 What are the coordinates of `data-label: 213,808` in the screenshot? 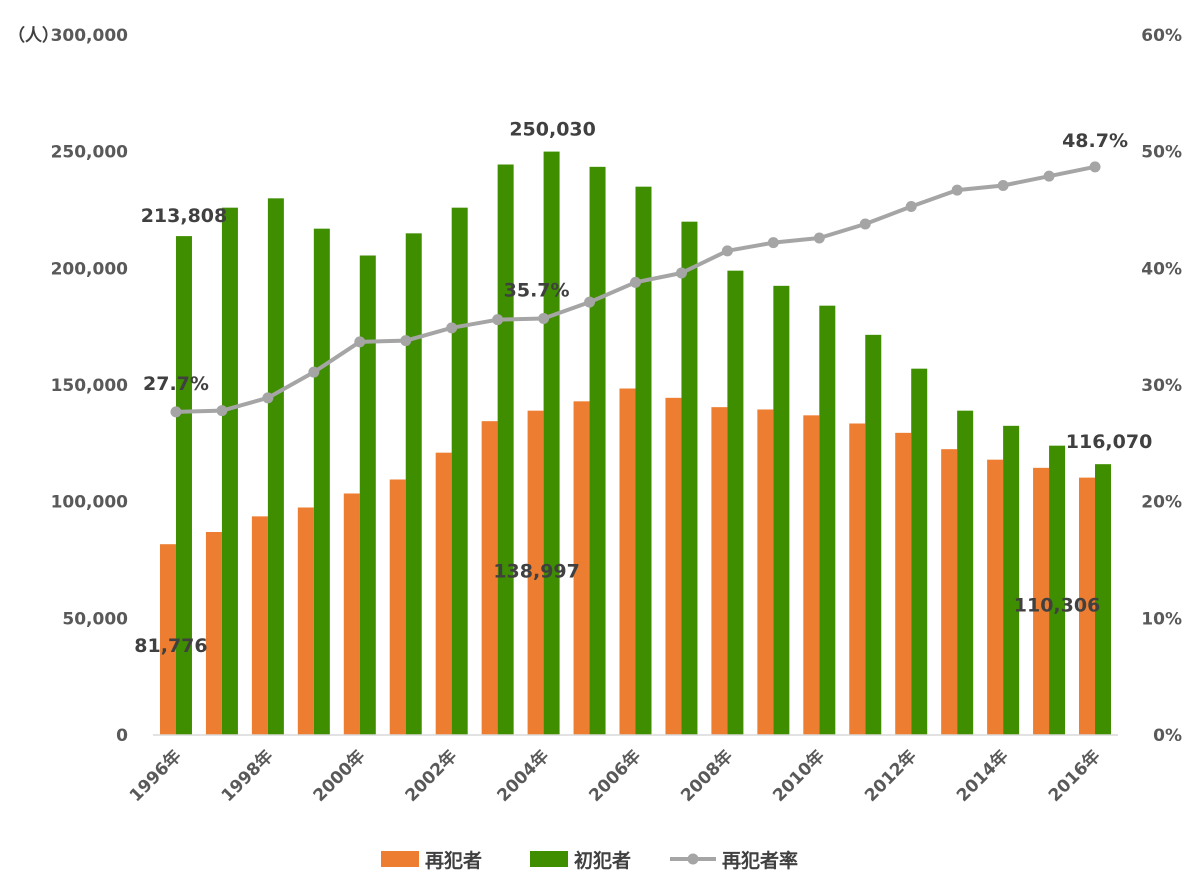 It's located at (184, 216).